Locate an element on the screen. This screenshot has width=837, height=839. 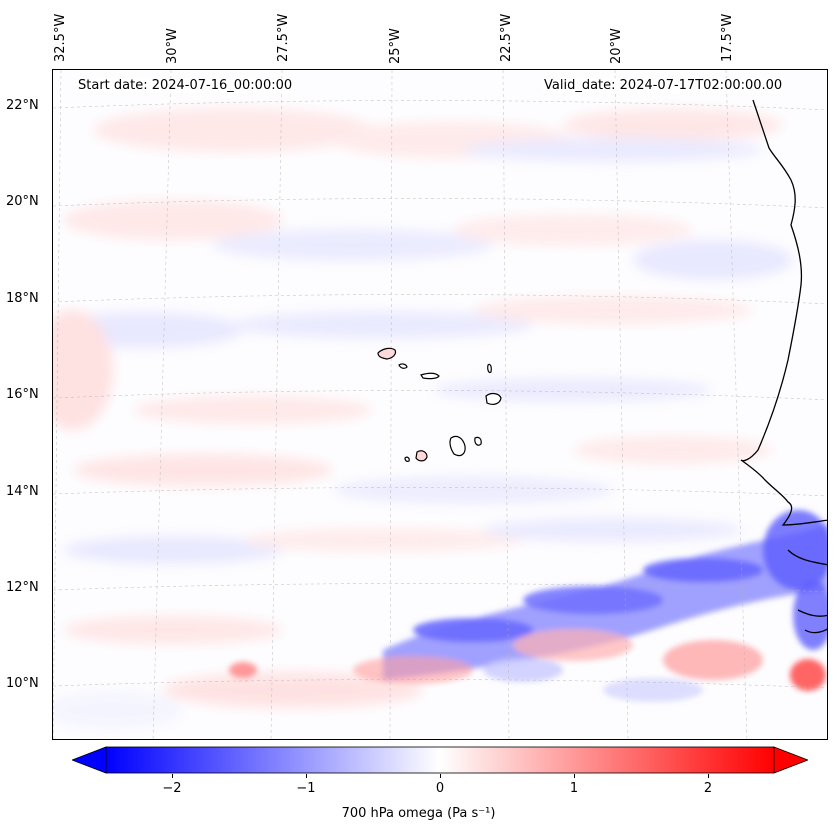
santo-antao-island is located at coordinates (387, 353).